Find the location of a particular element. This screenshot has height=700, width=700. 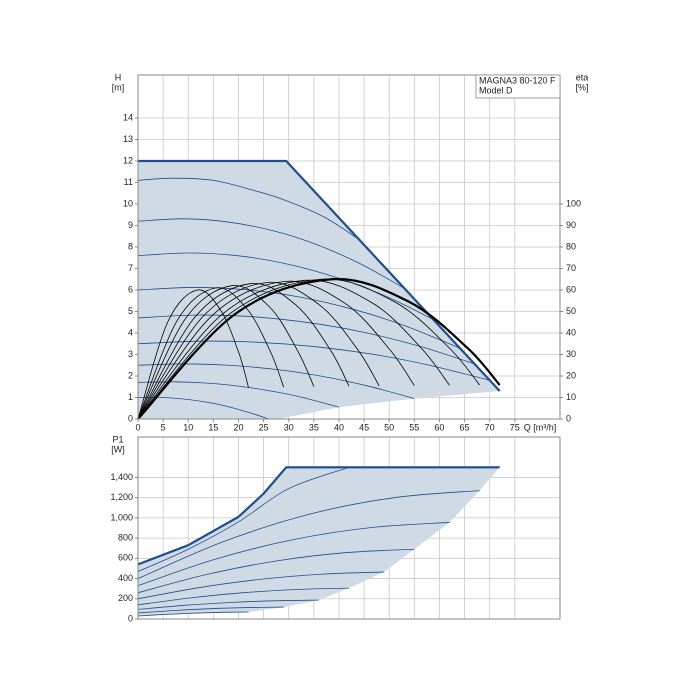

y-tick-label: 600 is located at coordinates (125, 558).